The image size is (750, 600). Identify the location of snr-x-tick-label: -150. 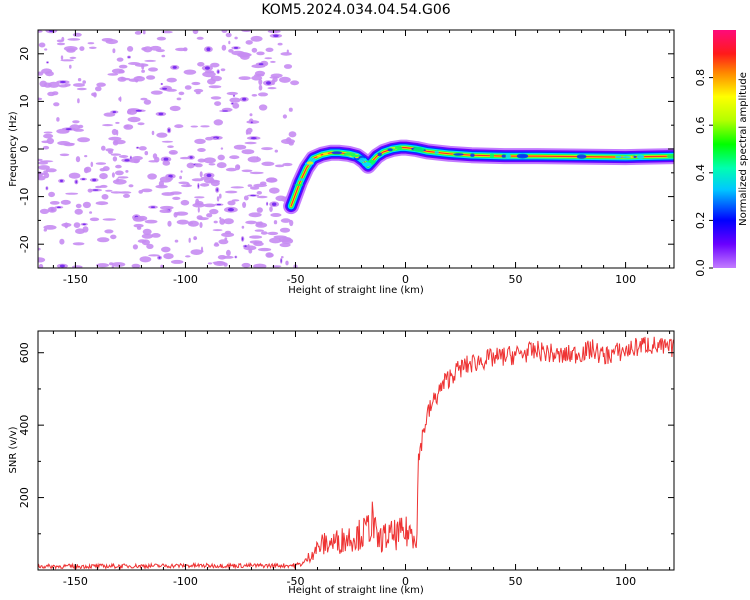
(75, 581).